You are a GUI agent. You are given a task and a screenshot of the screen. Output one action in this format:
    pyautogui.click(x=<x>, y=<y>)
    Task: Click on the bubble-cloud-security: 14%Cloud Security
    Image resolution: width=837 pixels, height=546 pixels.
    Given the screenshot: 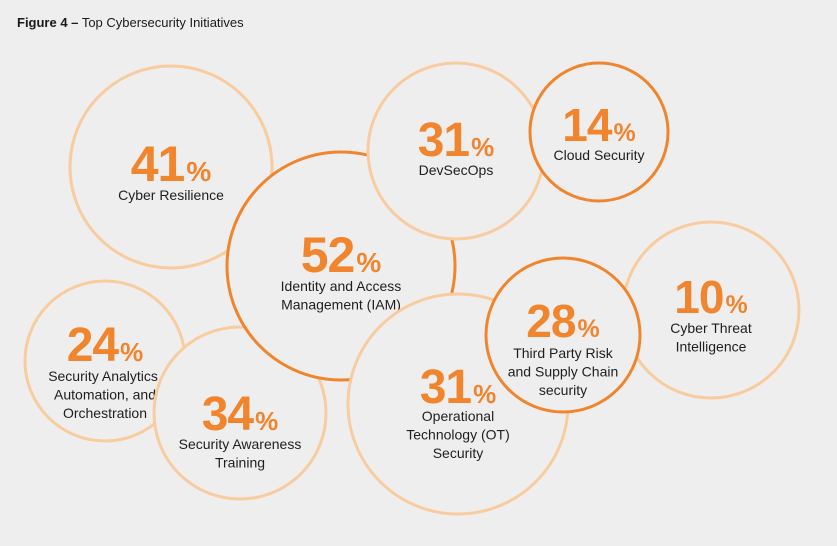 What is the action you would take?
    pyautogui.click(x=599, y=132)
    